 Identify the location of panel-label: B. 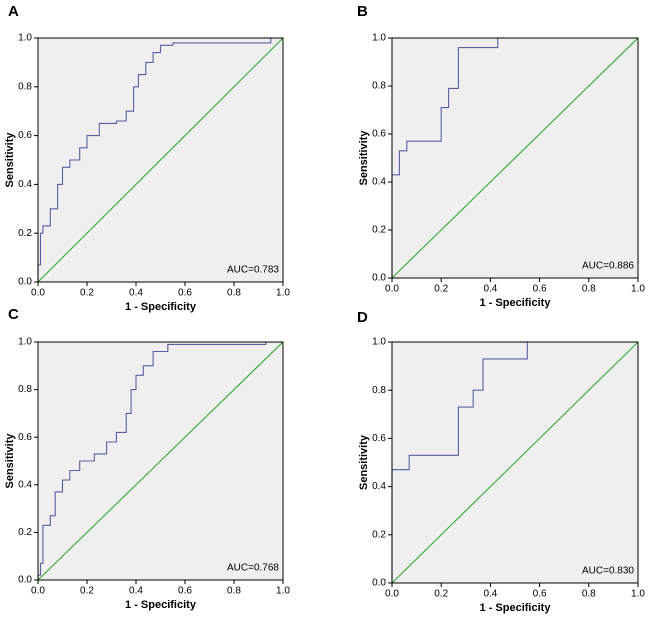
(362, 11).